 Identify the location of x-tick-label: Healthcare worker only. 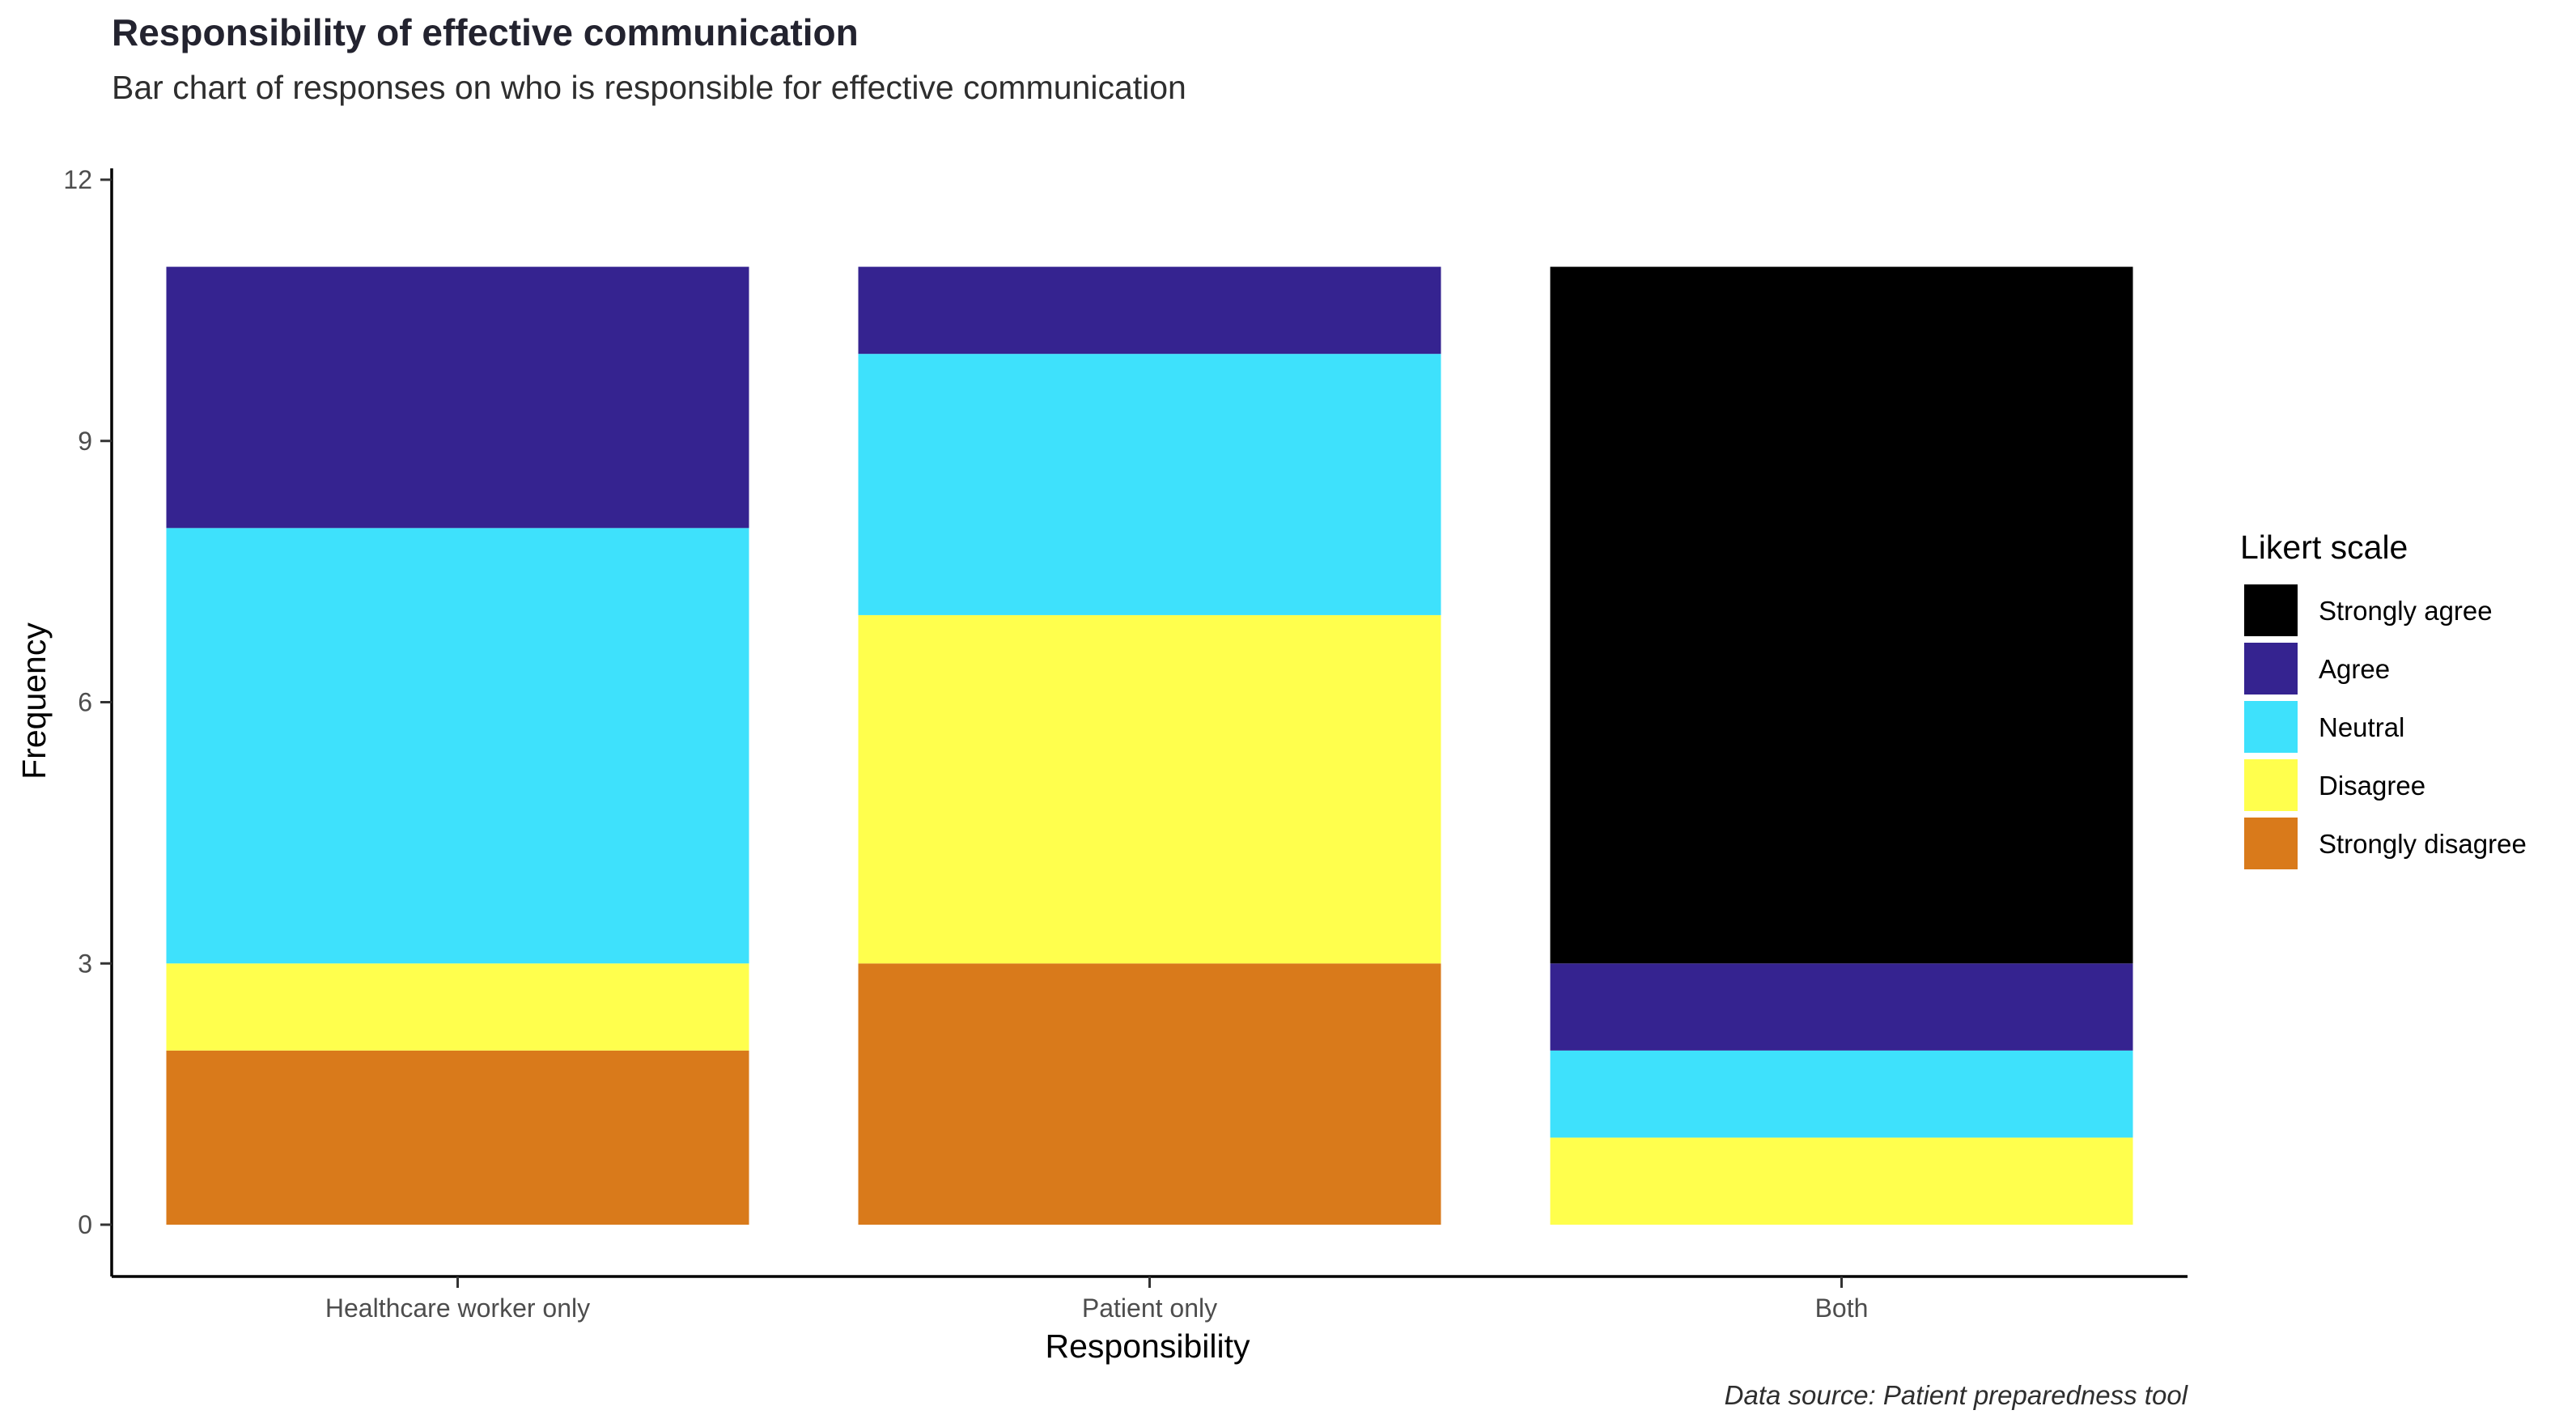
(457, 1308).